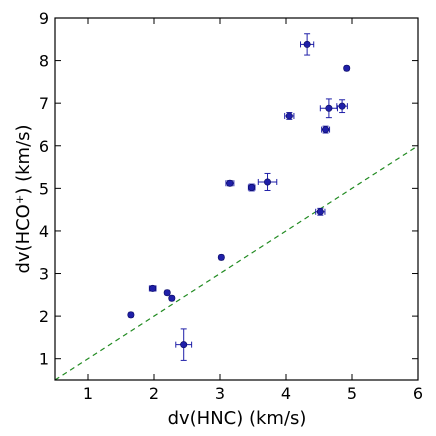  I want to click on y-tick-label: 4, so click(44, 231).